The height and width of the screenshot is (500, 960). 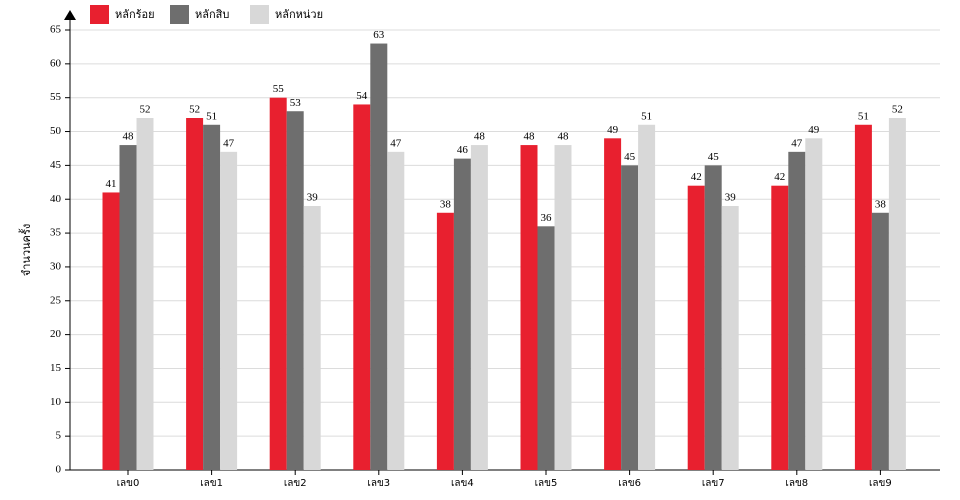 I want to click on y-tick-label: 50, so click(x=56, y=131).